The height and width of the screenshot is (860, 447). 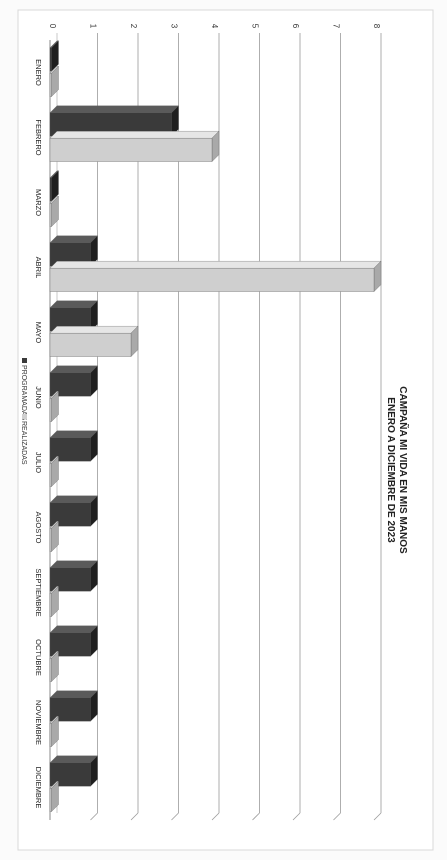 I want to click on legend: PROGRAMADAS REALIZADAS, so click(x=23, y=411).